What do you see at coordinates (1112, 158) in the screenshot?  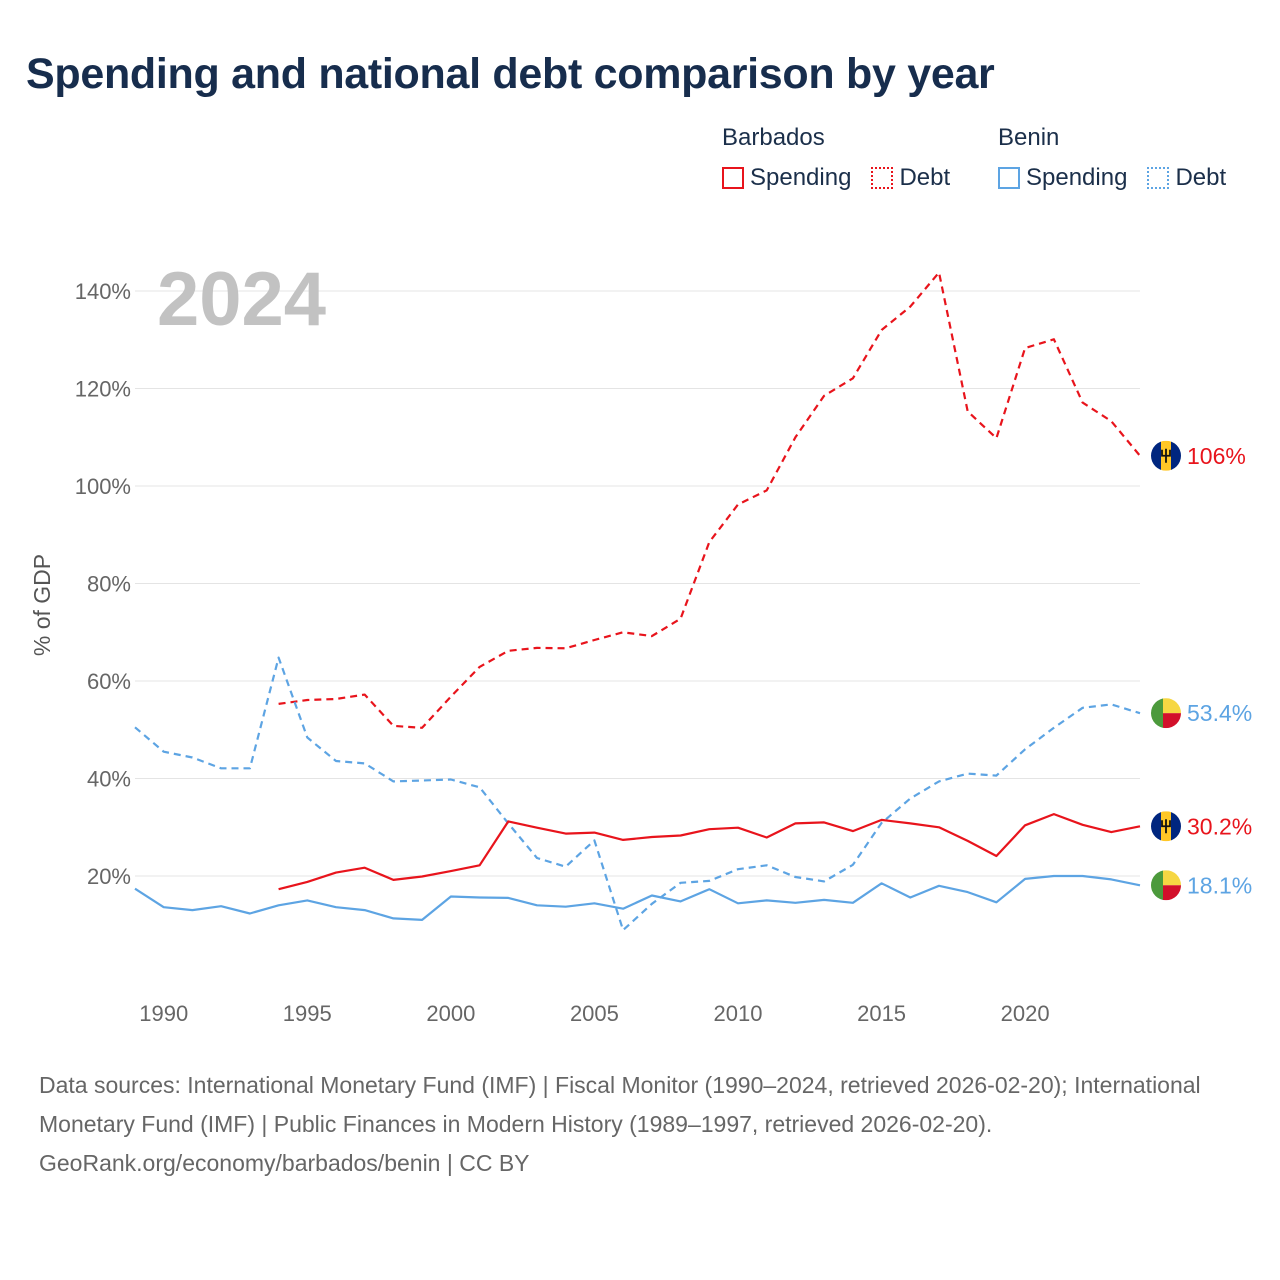 I see `legend-group-benin: Benin Spending Debt` at bounding box center [1112, 158].